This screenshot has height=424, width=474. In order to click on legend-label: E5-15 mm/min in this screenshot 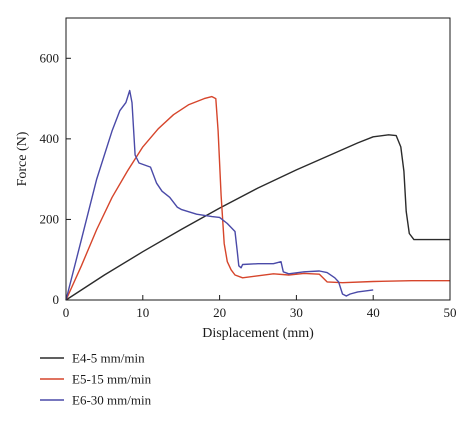, I will do `click(112, 379)`.